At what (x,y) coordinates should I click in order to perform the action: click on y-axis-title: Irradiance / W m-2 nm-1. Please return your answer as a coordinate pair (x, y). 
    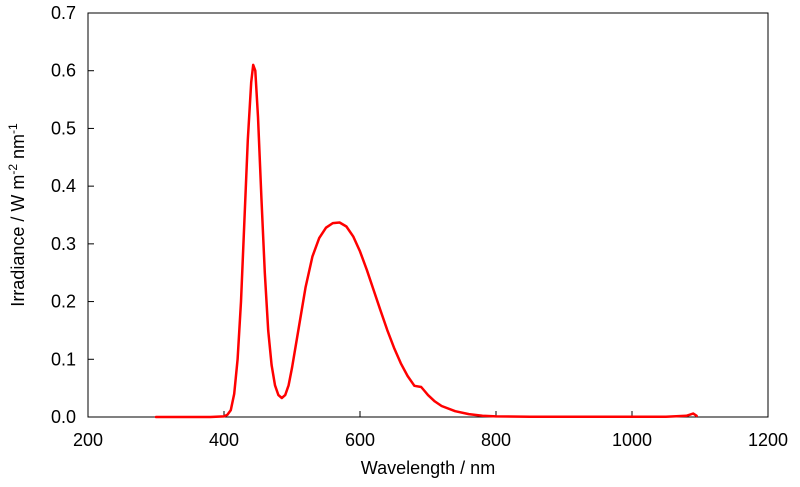
    Looking at the image, I should click on (17, 215).